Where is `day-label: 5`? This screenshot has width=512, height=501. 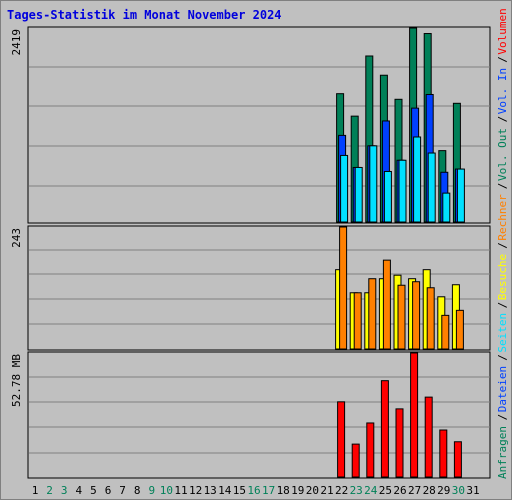 day-label: 5 is located at coordinates (93, 490).